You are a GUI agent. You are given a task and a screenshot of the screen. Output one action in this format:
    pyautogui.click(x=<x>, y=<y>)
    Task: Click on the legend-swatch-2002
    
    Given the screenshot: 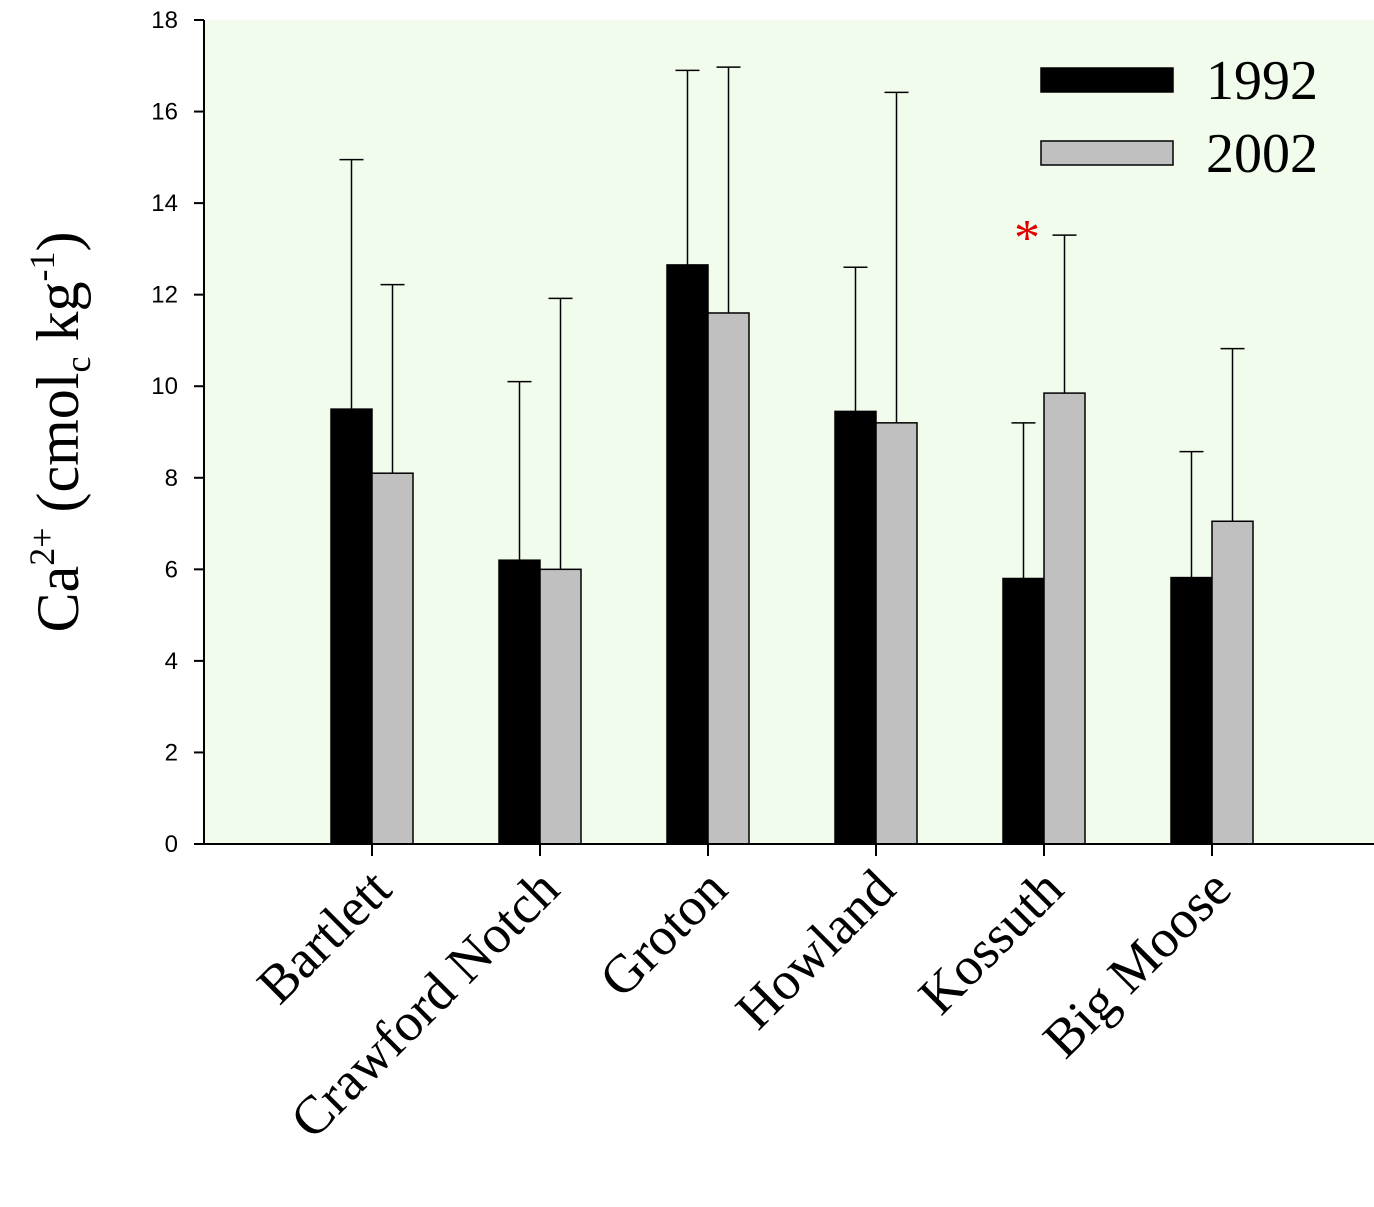 What is the action you would take?
    pyautogui.click(x=1107, y=153)
    